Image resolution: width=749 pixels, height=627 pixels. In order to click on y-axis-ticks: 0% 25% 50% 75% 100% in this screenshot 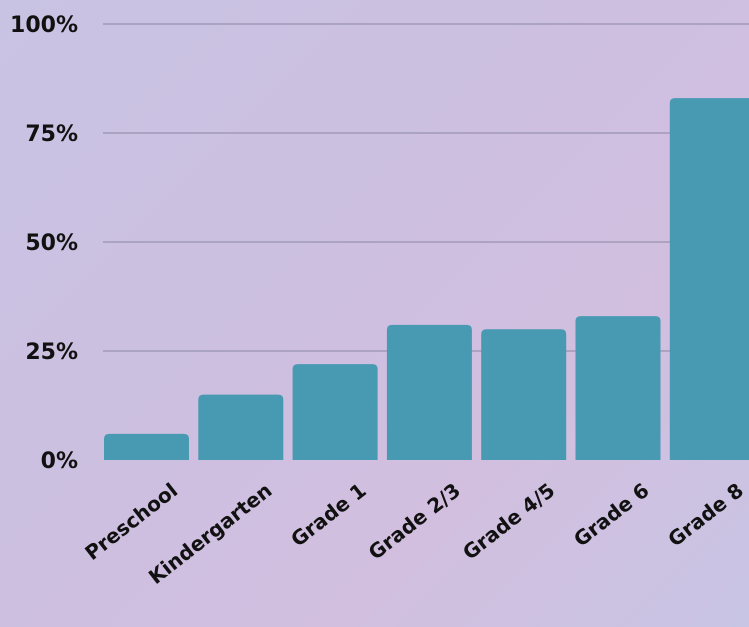, I will do `click(44, 243)`.